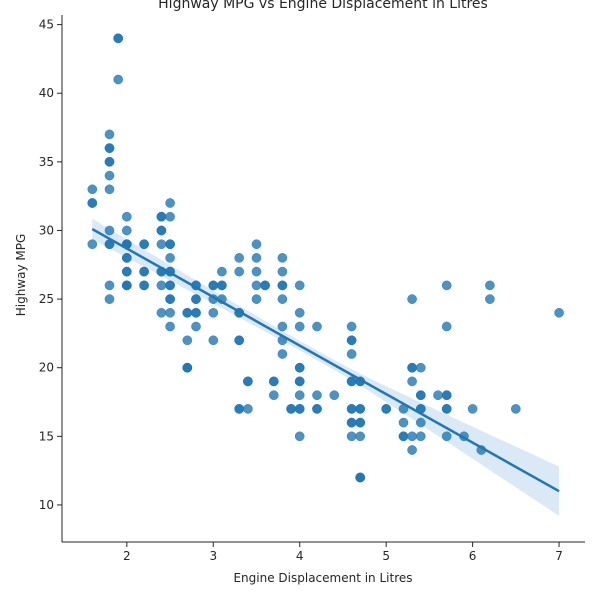  Describe the element at coordinates (46, 368) in the screenshot. I see `y-tick-label: 20` at that location.